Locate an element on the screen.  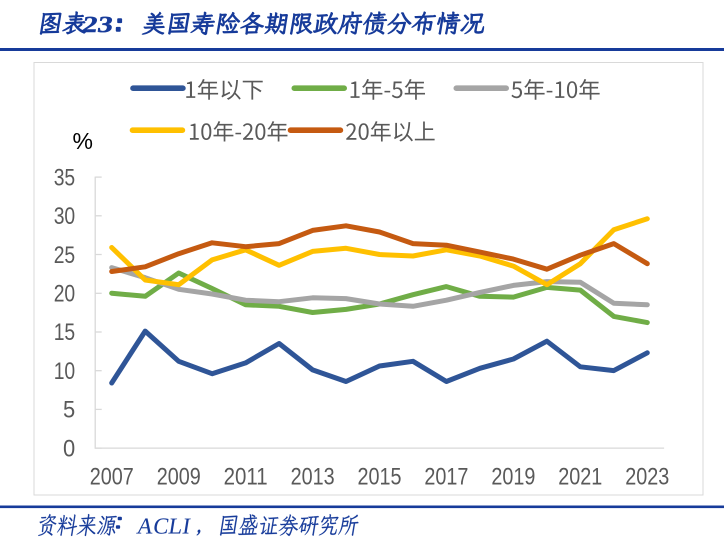
svg-text: 2009 is located at coordinates (179, 477).